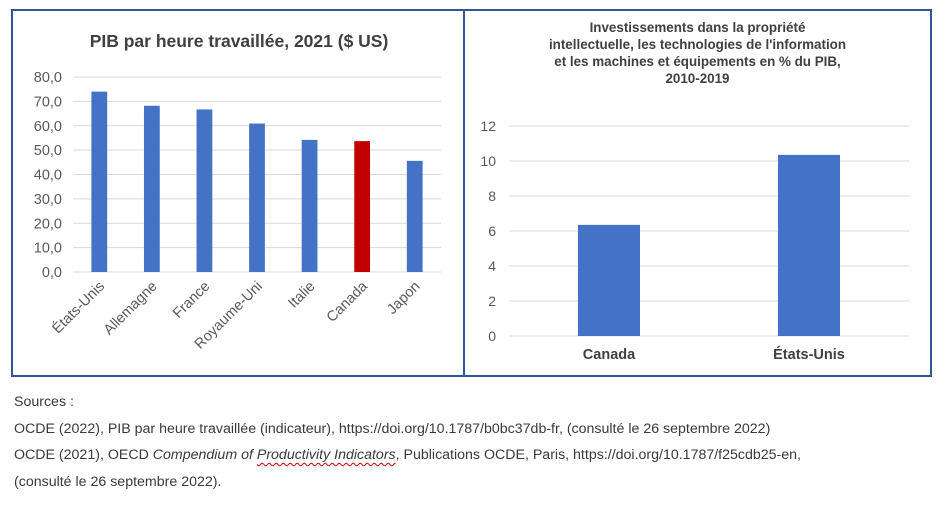 Image resolution: width=945 pixels, height=505 pixels. Describe the element at coordinates (48, 224) in the screenshot. I see `y-tick-label: 20,0` at that location.